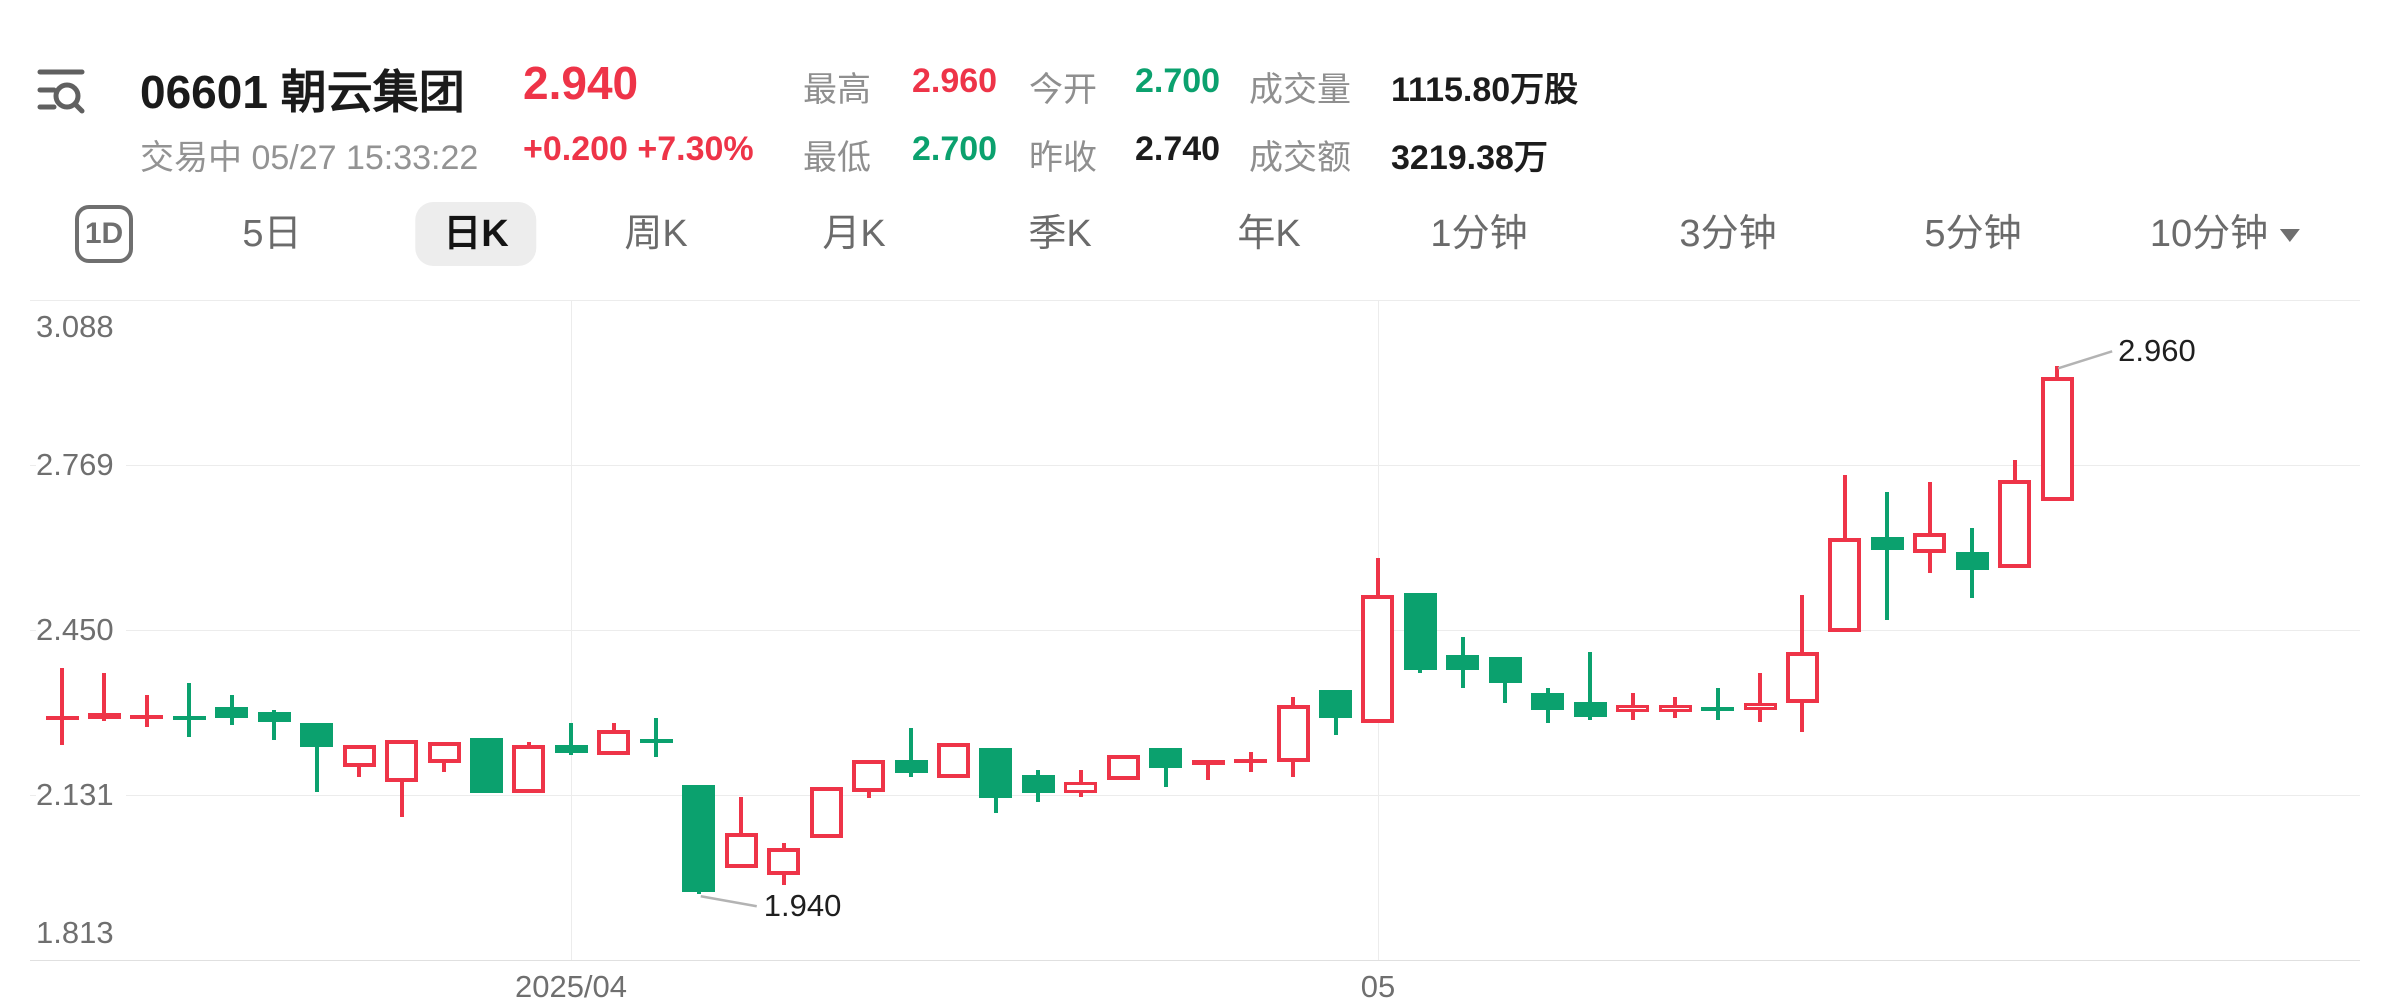 This screenshot has width=2381, height=1008. What do you see at coordinates (81, 933) in the screenshot?
I see `y-tick-label: 1.813` at bounding box center [81, 933].